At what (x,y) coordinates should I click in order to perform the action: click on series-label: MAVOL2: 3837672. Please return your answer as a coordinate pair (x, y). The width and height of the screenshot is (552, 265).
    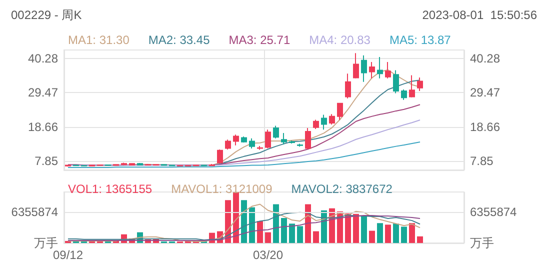
    Looking at the image, I should click on (342, 189).